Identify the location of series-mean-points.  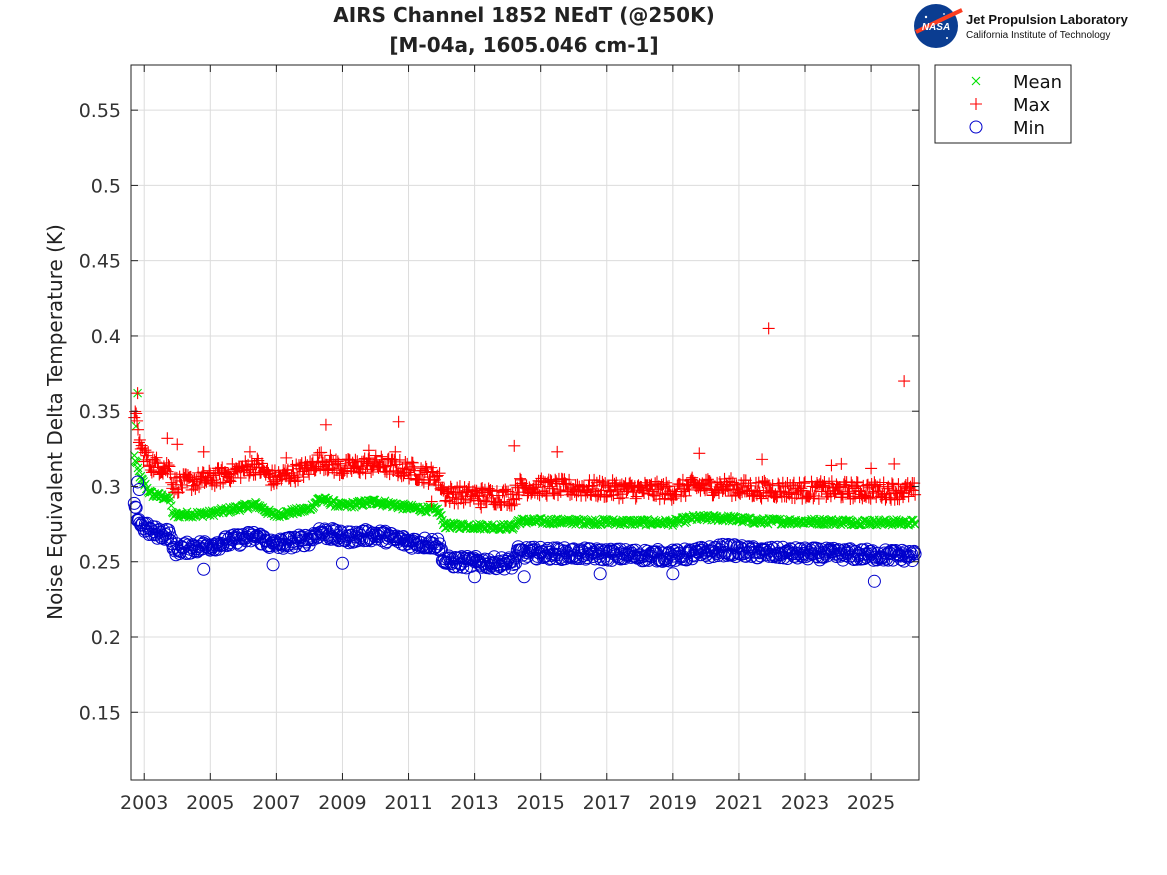
(524, 461).